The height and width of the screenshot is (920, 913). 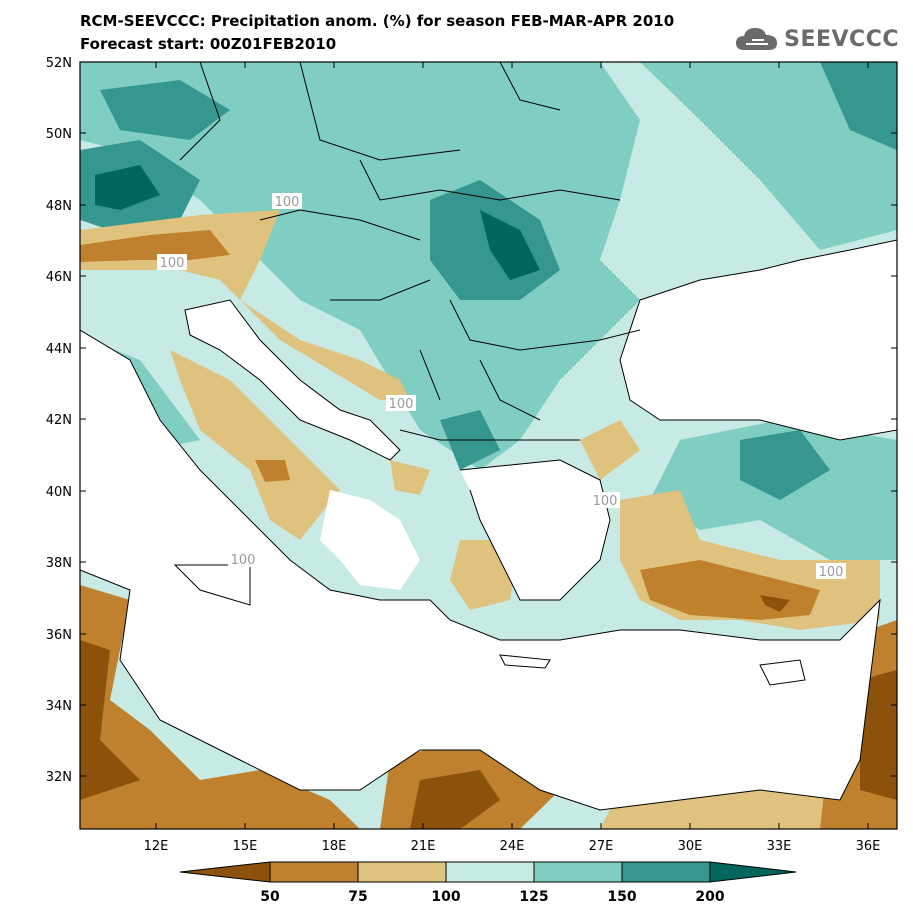 What do you see at coordinates (270, 897) in the screenshot?
I see `colorbar-label: 50` at bounding box center [270, 897].